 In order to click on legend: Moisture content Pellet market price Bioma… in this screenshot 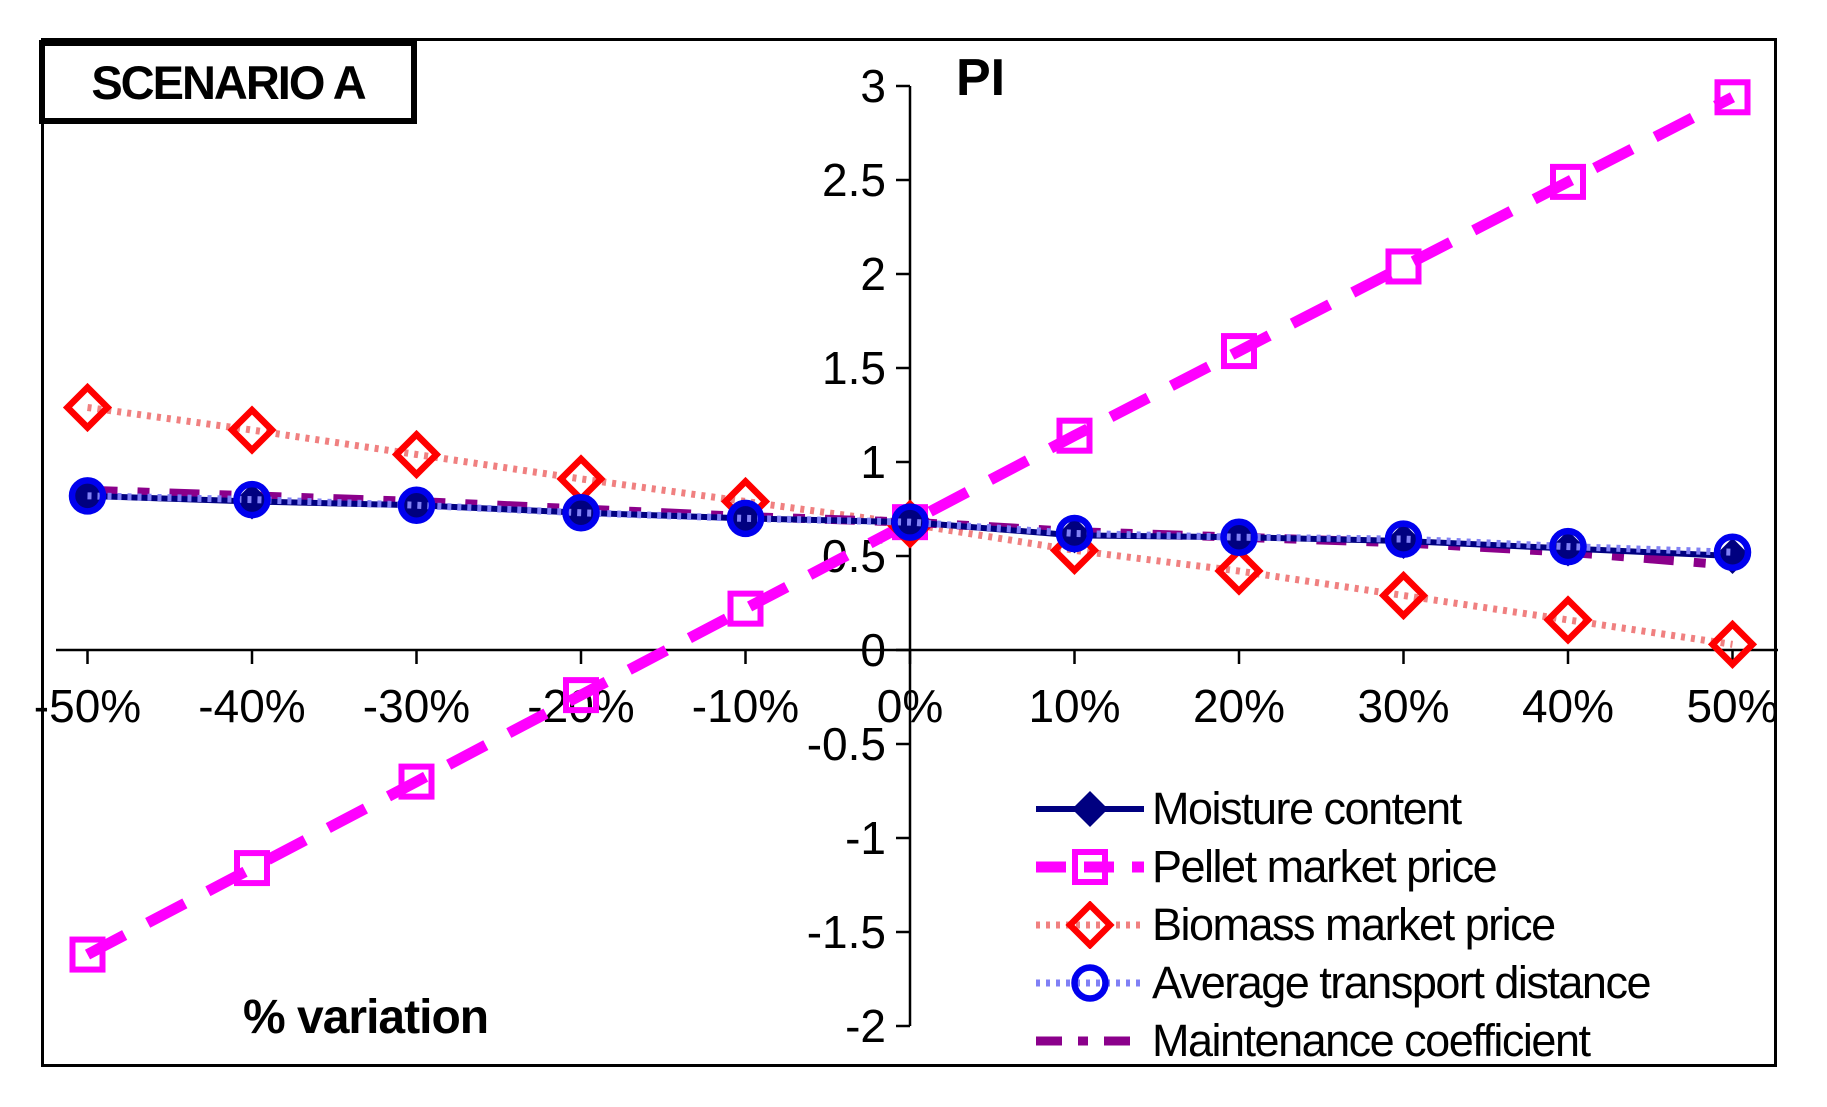, I will do `click(1343, 925)`.